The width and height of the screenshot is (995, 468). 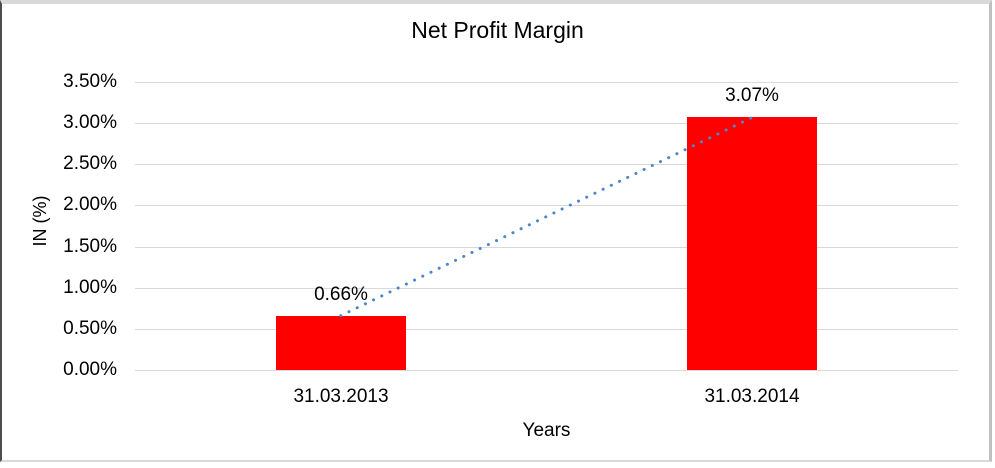 What do you see at coordinates (752, 396) in the screenshot?
I see `x-tick-label: 31.03.2014` at bounding box center [752, 396].